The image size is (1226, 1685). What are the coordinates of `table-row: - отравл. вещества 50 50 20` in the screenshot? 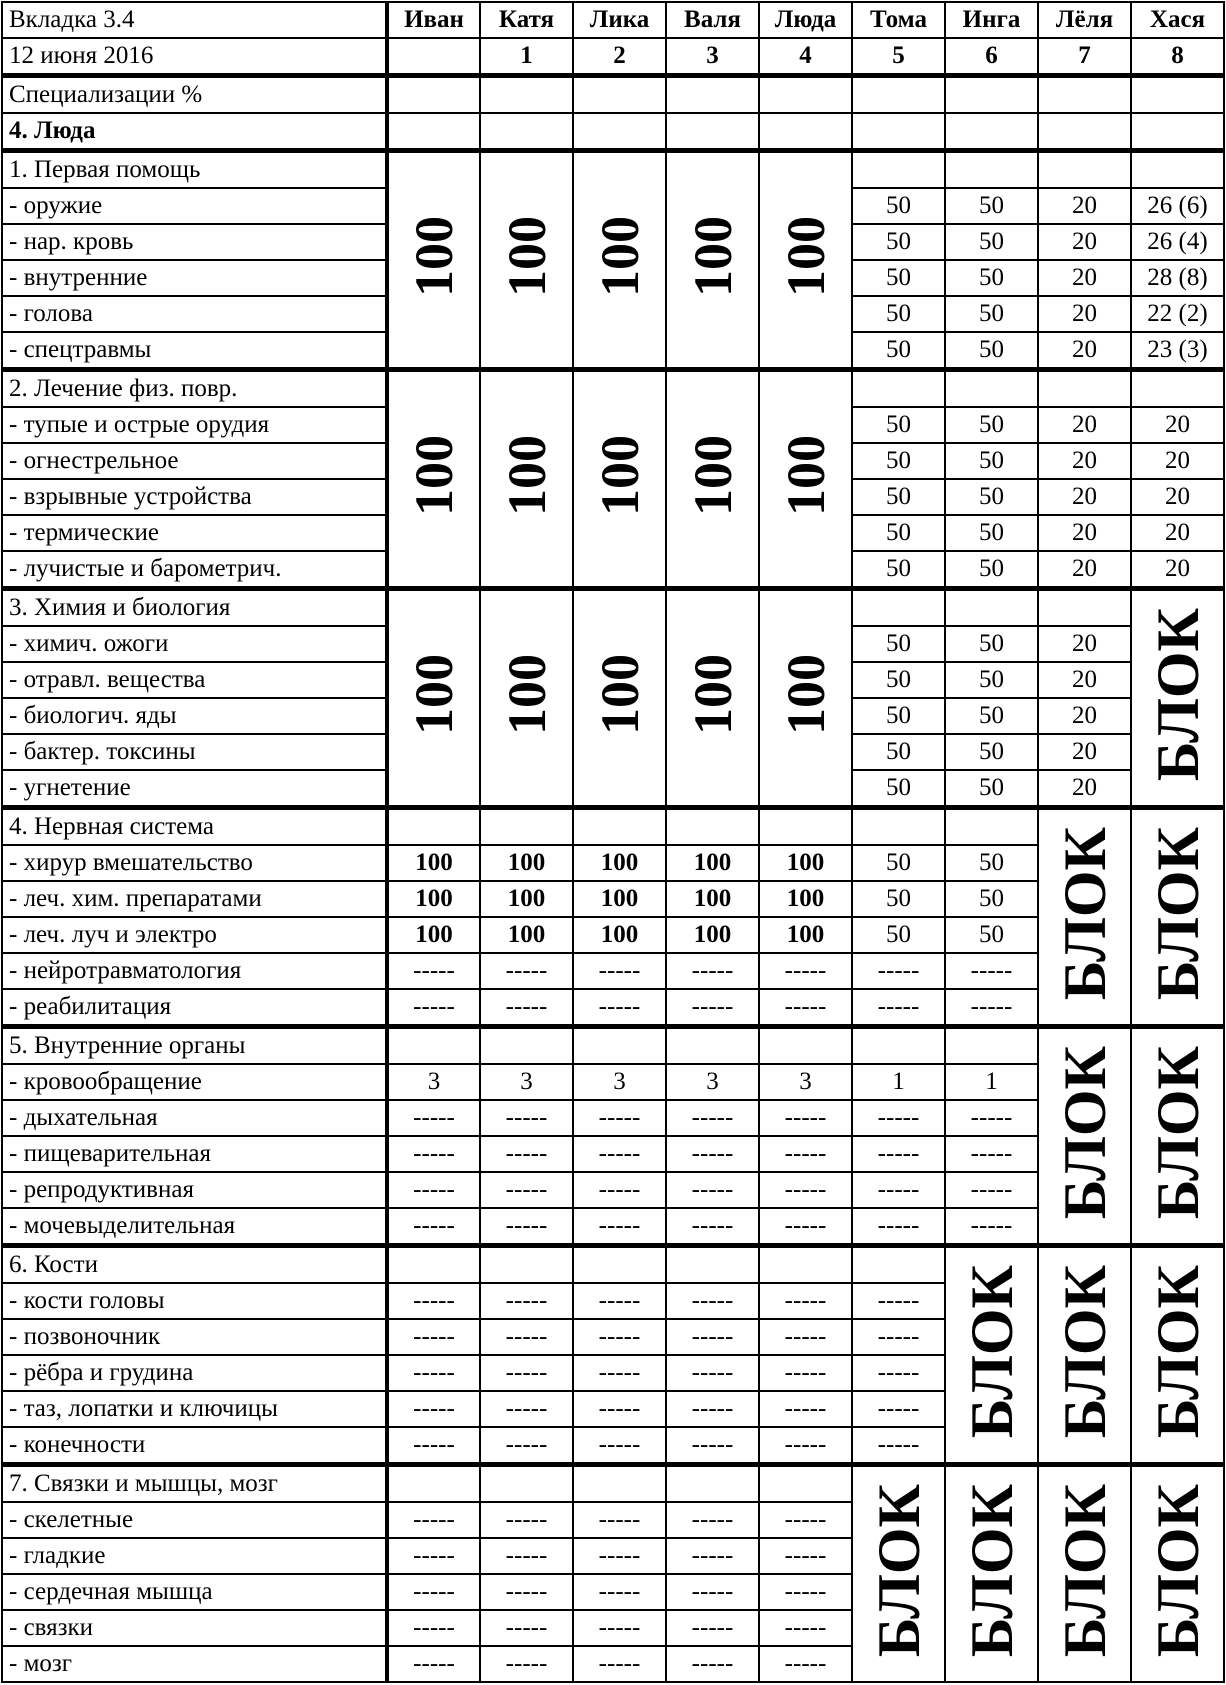 It's located at (612, 680).